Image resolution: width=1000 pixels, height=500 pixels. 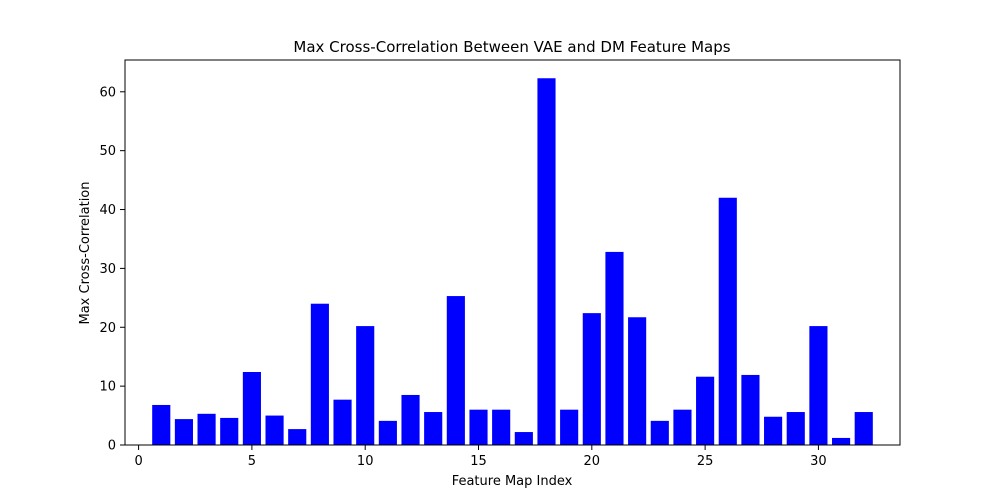 I want to click on x-tick-label-15: 15, so click(x=478, y=461).